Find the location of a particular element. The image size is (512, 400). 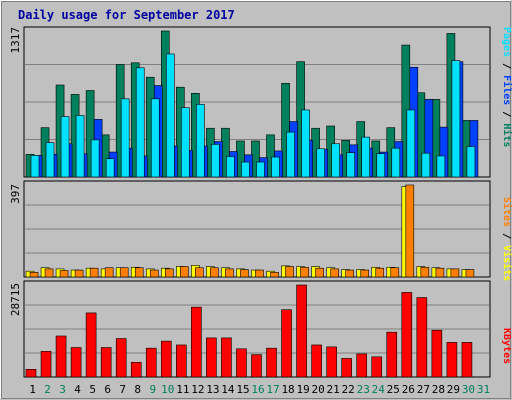

legend-sites-visits: Sites / Visits is located at coordinates (506, 239).